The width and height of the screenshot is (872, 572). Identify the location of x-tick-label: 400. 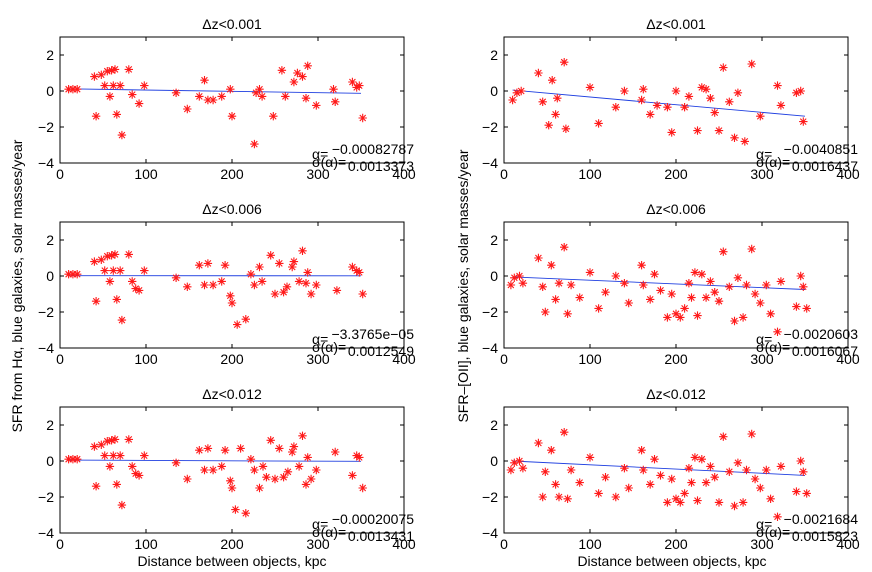
(404, 359).